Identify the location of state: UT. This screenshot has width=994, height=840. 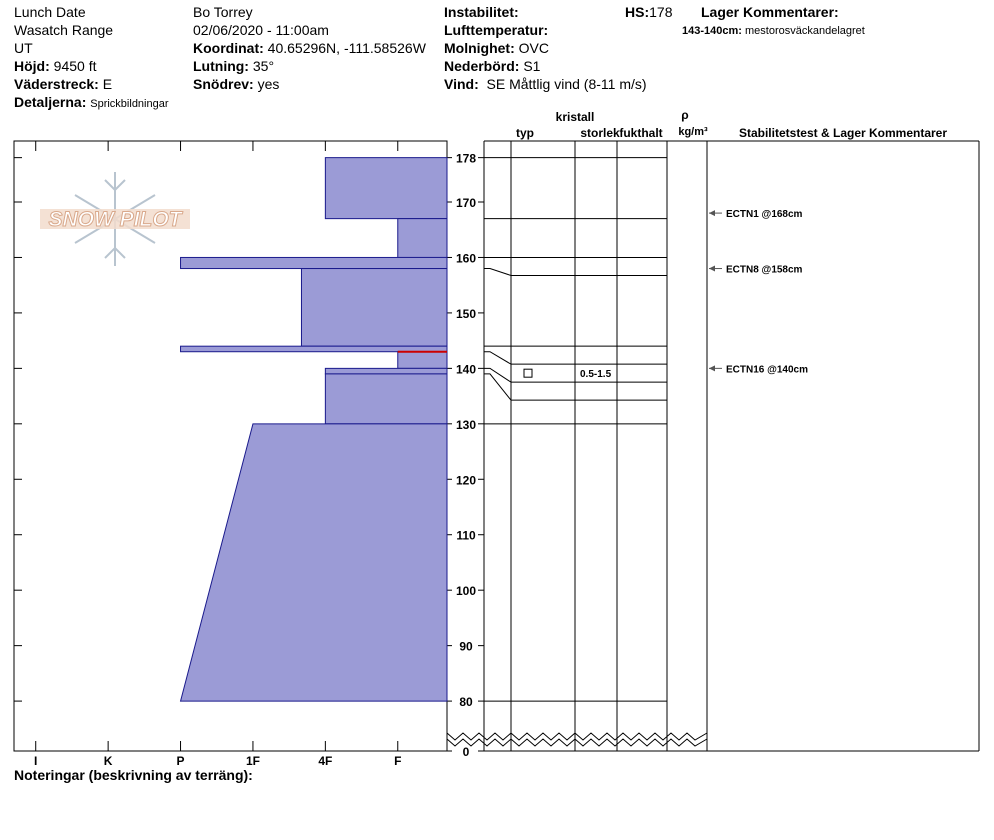
(23, 48).